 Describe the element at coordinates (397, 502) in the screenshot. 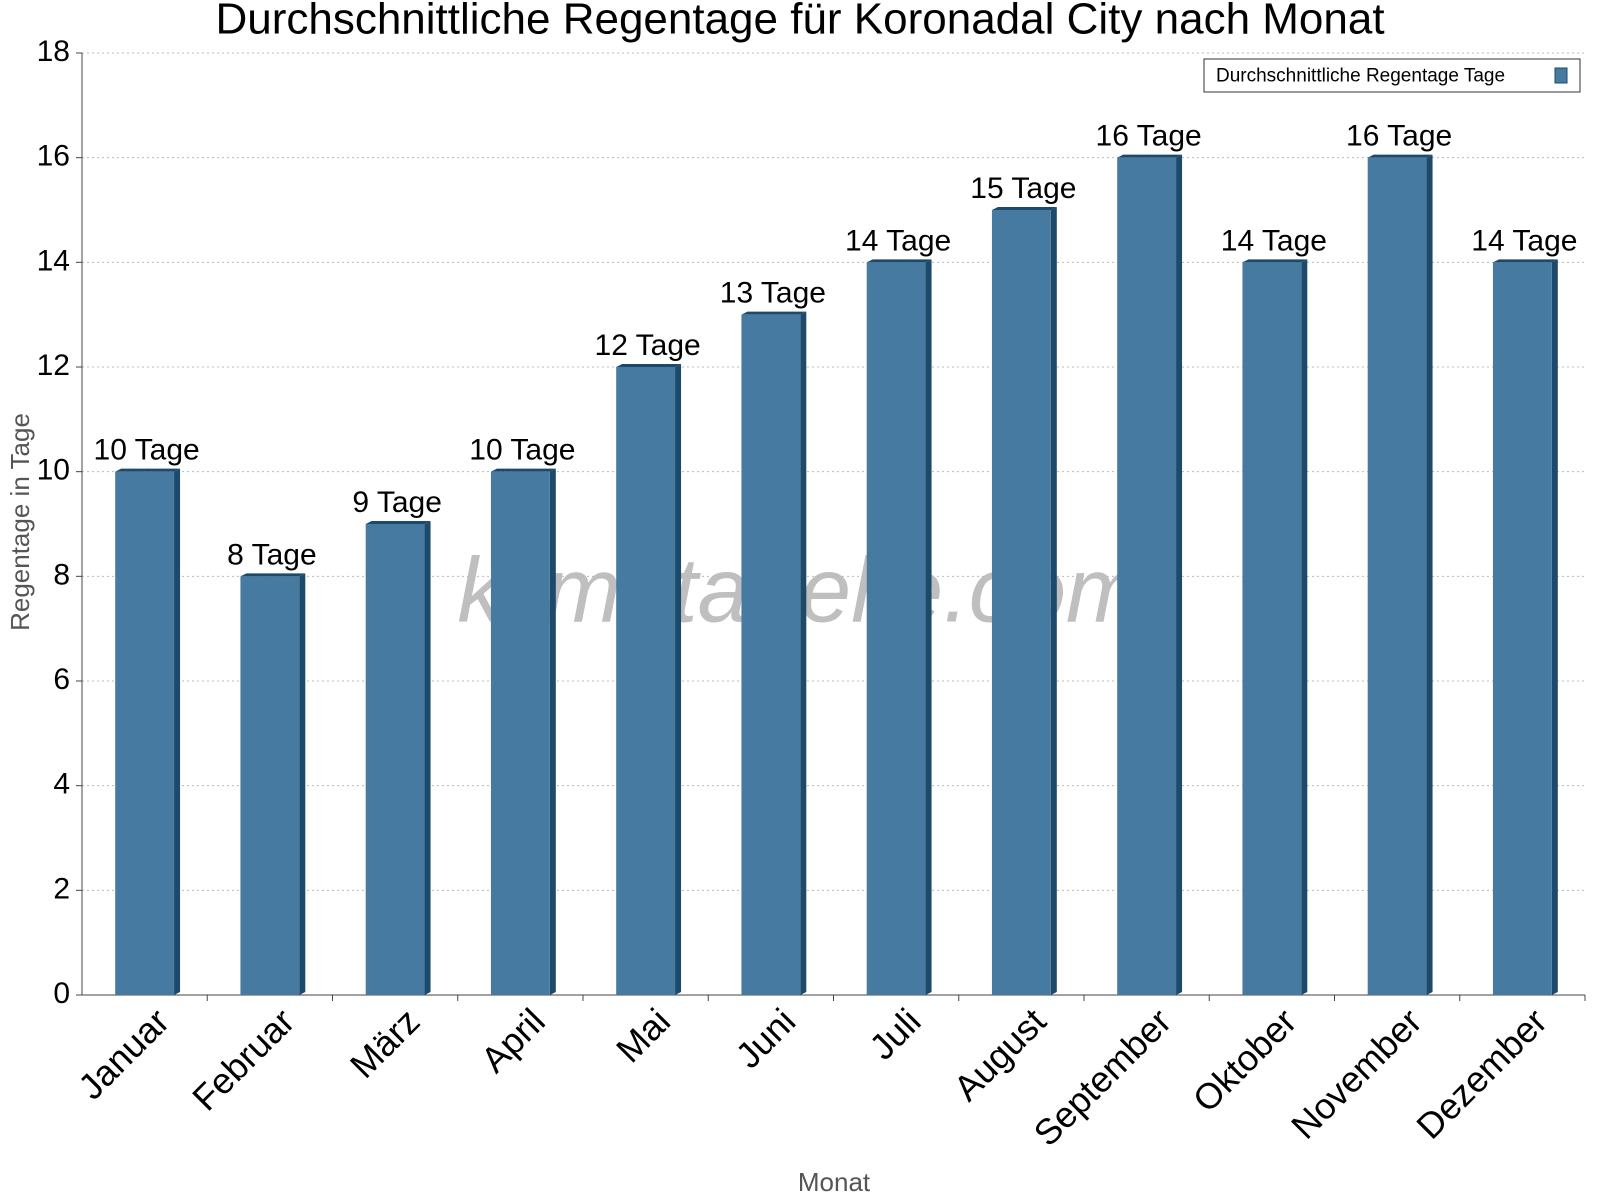

I see `value-label: 9 Tage` at that location.